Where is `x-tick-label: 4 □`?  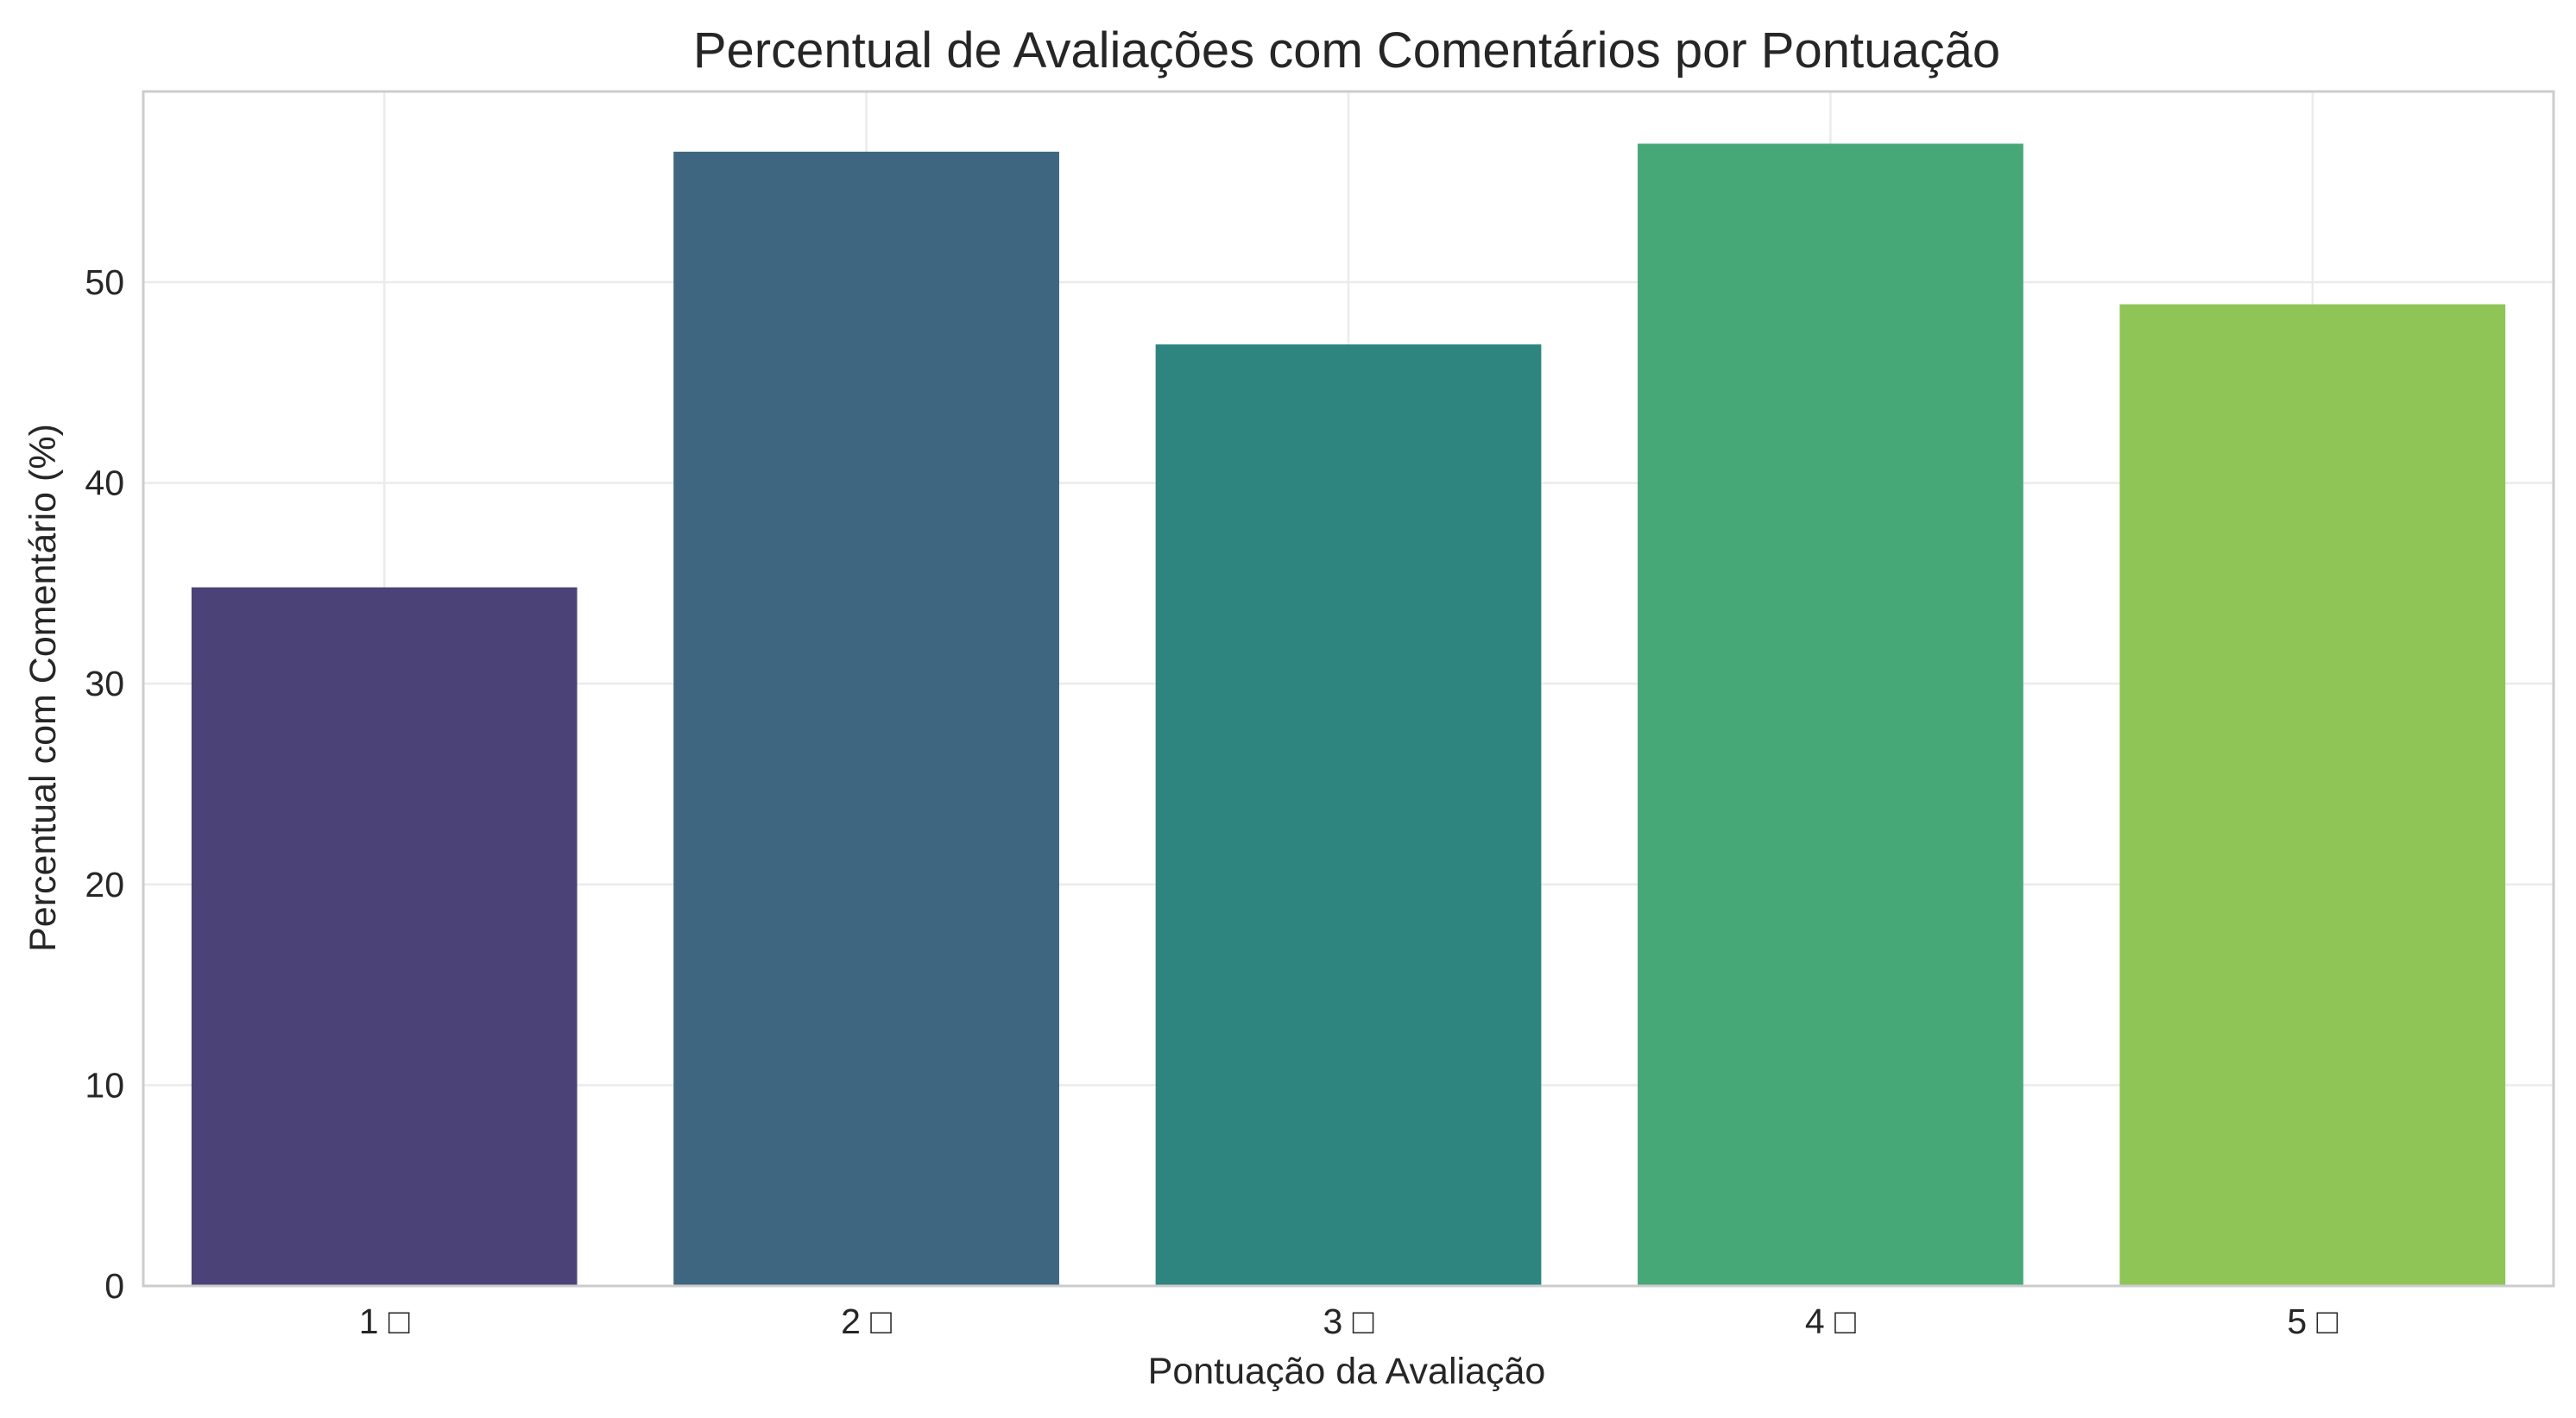
x-tick-label: 4 □ is located at coordinates (1830, 1321).